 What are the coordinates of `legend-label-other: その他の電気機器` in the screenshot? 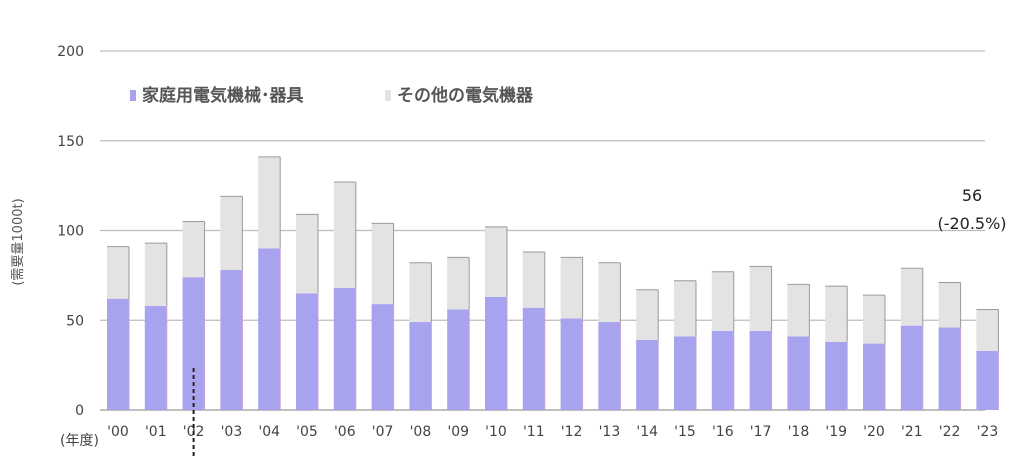 It's located at (465, 95).